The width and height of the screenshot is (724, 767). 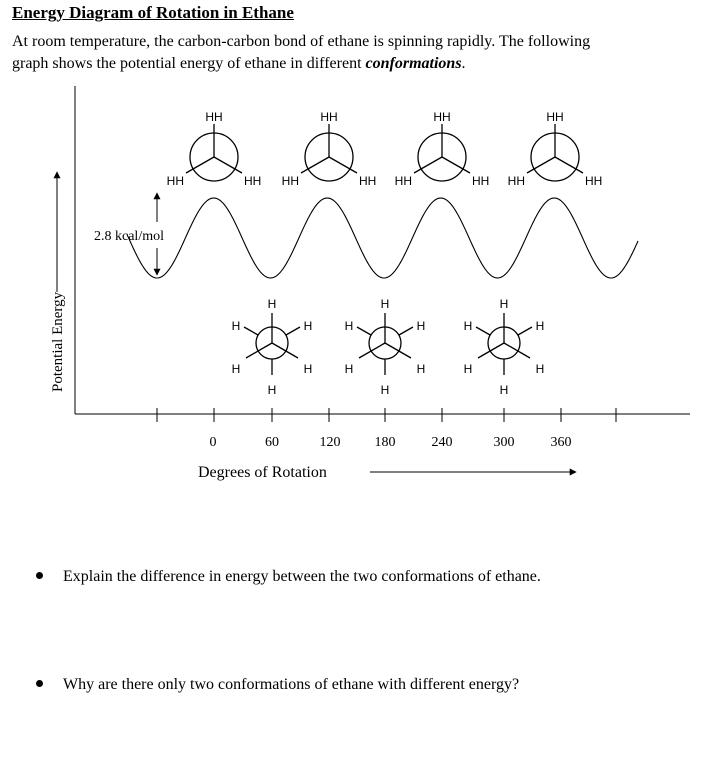 What do you see at coordinates (385, 442) in the screenshot?
I see `x-tick-label: 180` at bounding box center [385, 442].